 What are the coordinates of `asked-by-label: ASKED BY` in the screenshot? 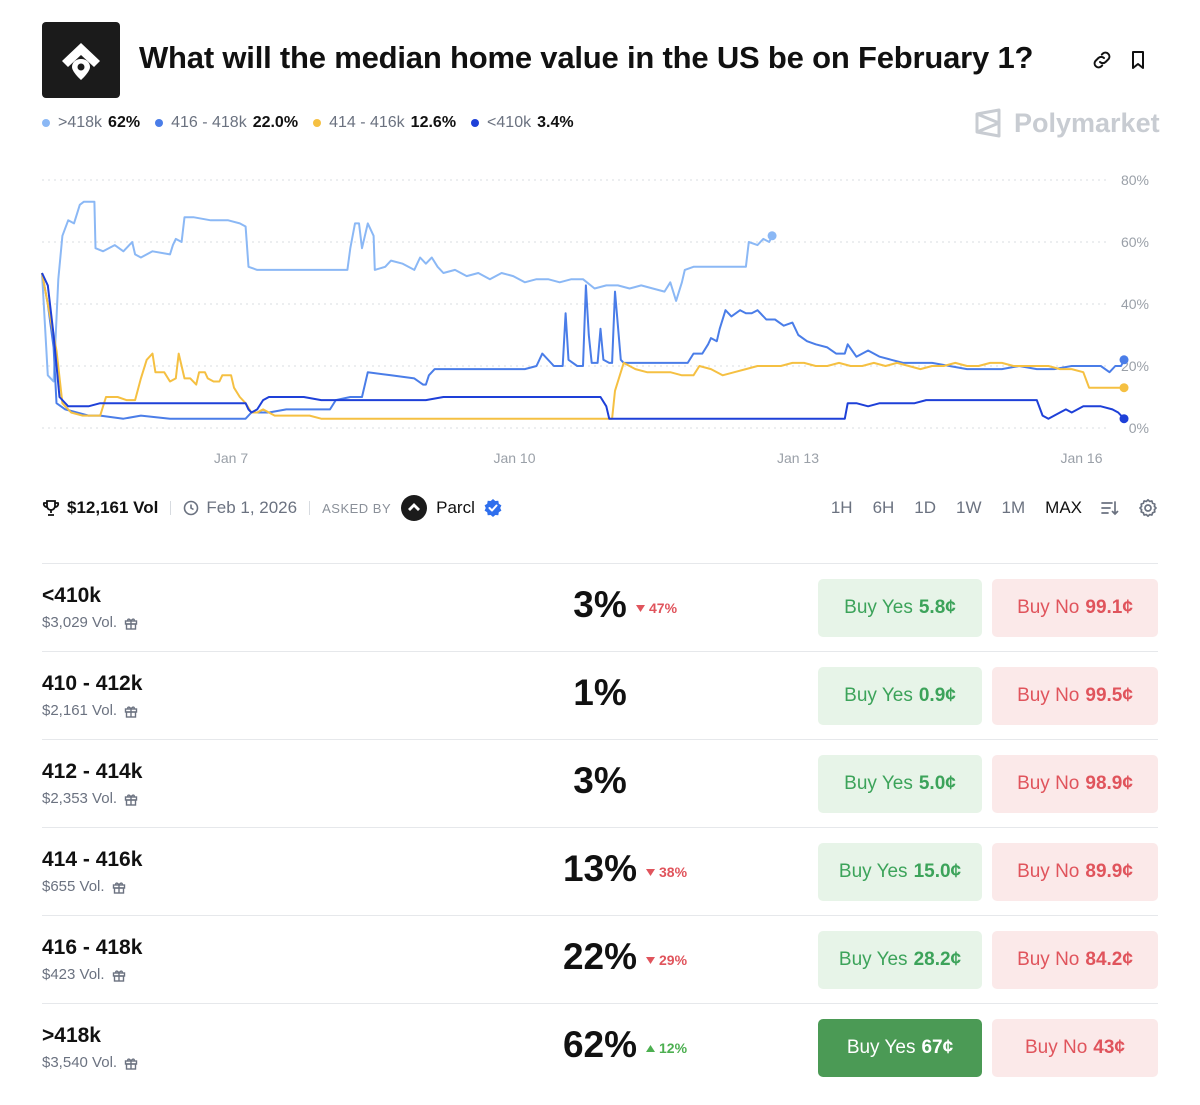 It's located at (357, 508).